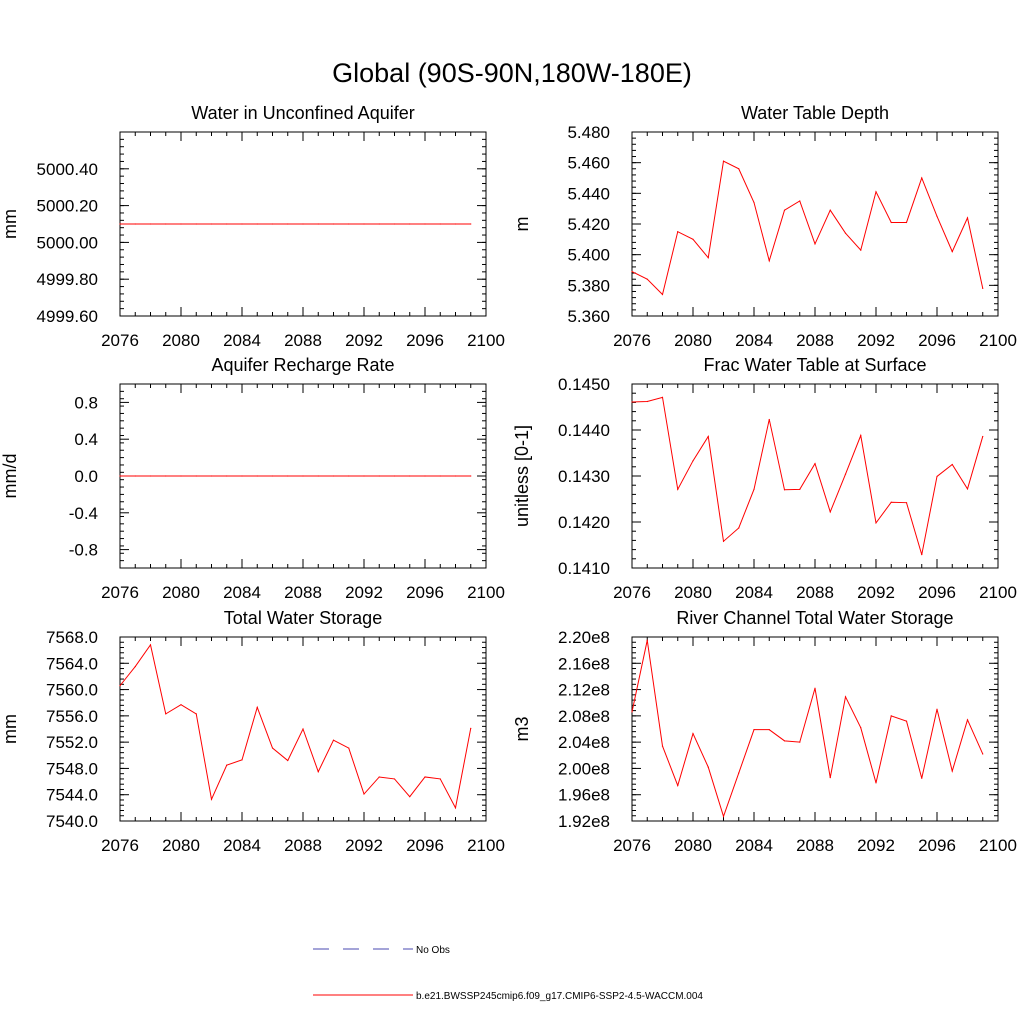 The image size is (1024, 1024). Describe the element at coordinates (584, 742) in the screenshot. I see `panel-6-ytick-label: 2.04e8` at that location.